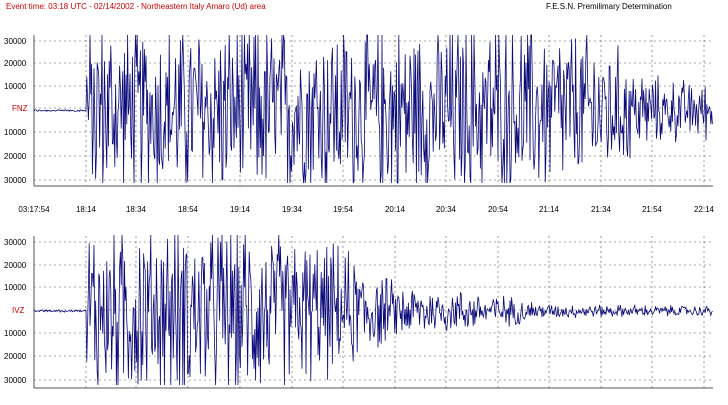 The image size is (728, 405). What do you see at coordinates (18, 310) in the screenshot?
I see `channel-label: IVZ` at bounding box center [18, 310].